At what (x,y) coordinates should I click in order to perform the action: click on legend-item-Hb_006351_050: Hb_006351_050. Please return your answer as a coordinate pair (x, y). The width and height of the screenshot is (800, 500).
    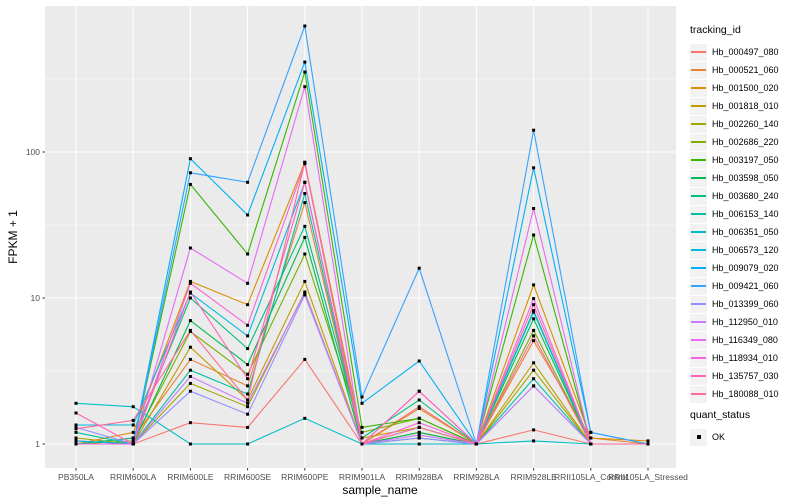
    Looking at the image, I should click on (745, 232).